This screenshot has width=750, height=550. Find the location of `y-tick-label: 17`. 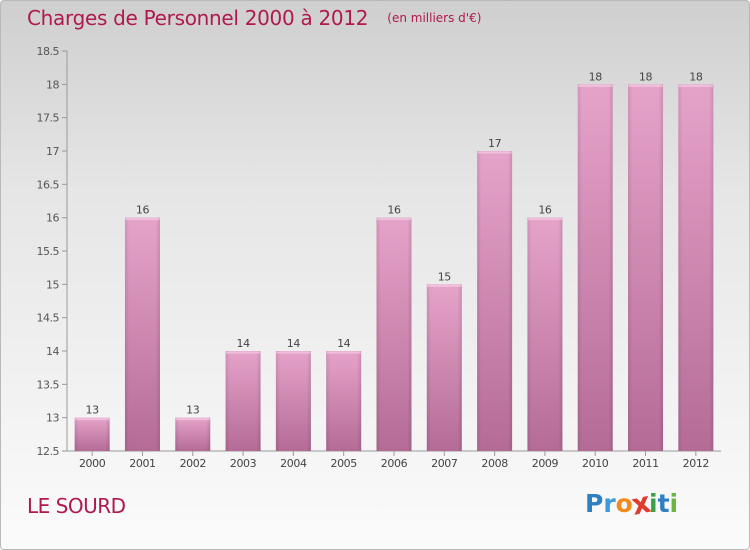

y-tick-label: 17 is located at coordinates (52, 151).